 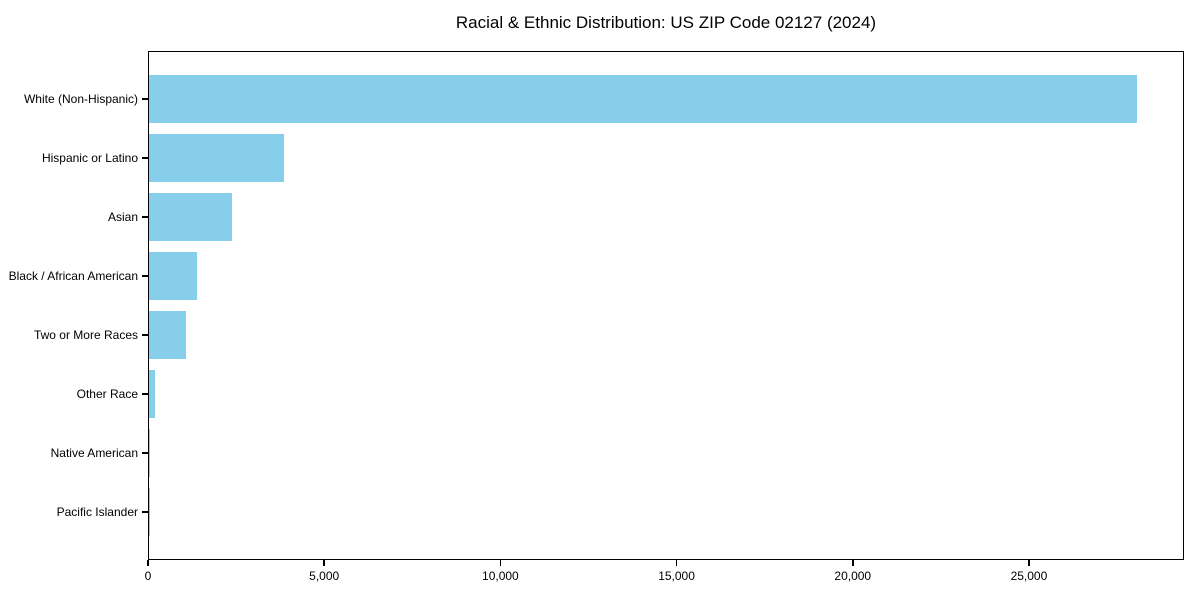 I want to click on y-category-label: Native American, so click(x=94, y=453).